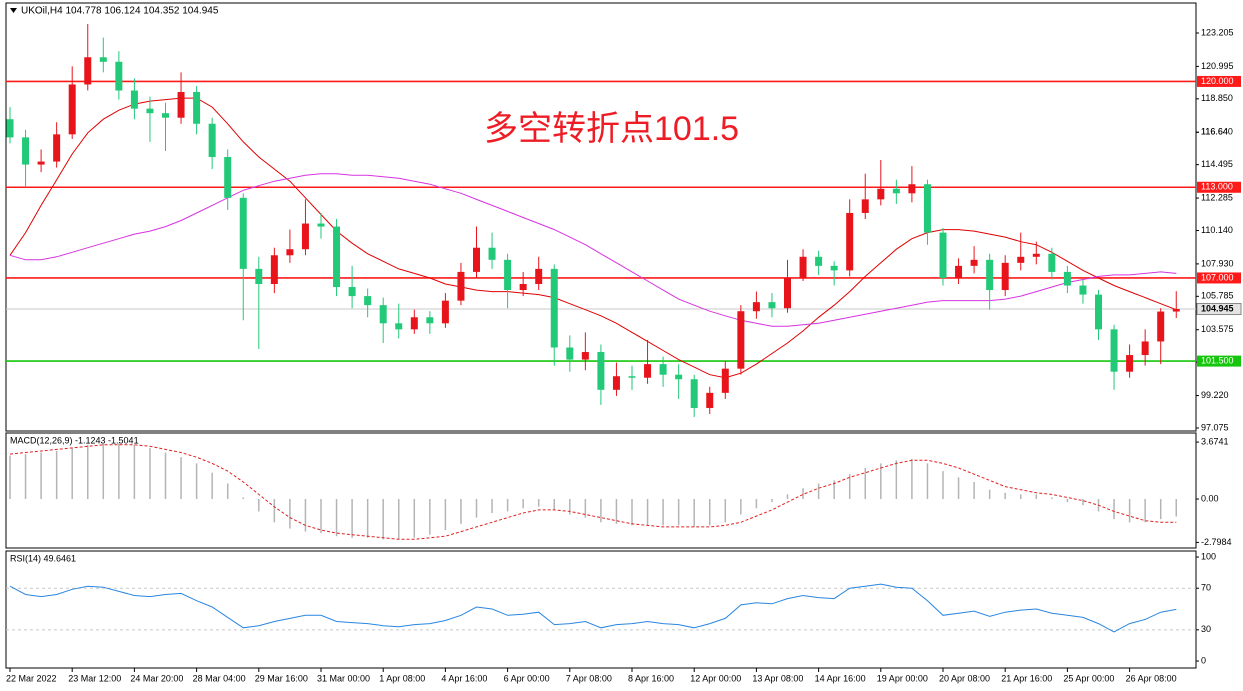 This screenshot has height=691, width=1243. I want to click on level-label: 113.000, so click(1217, 187).